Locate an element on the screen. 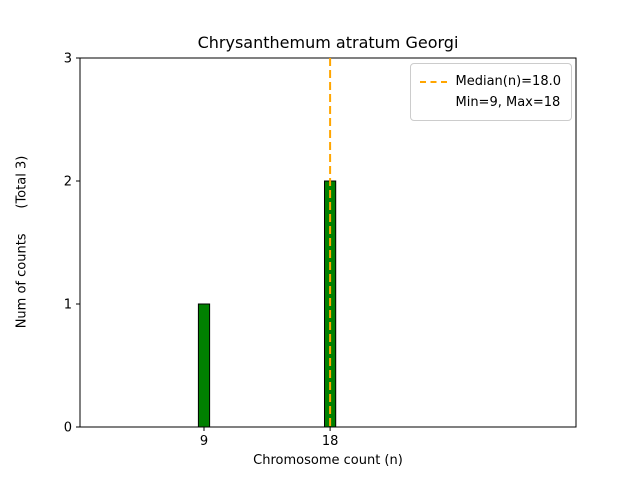  legend-label-minmax: Min=9, Max=18 is located at coordinates (508, 102).